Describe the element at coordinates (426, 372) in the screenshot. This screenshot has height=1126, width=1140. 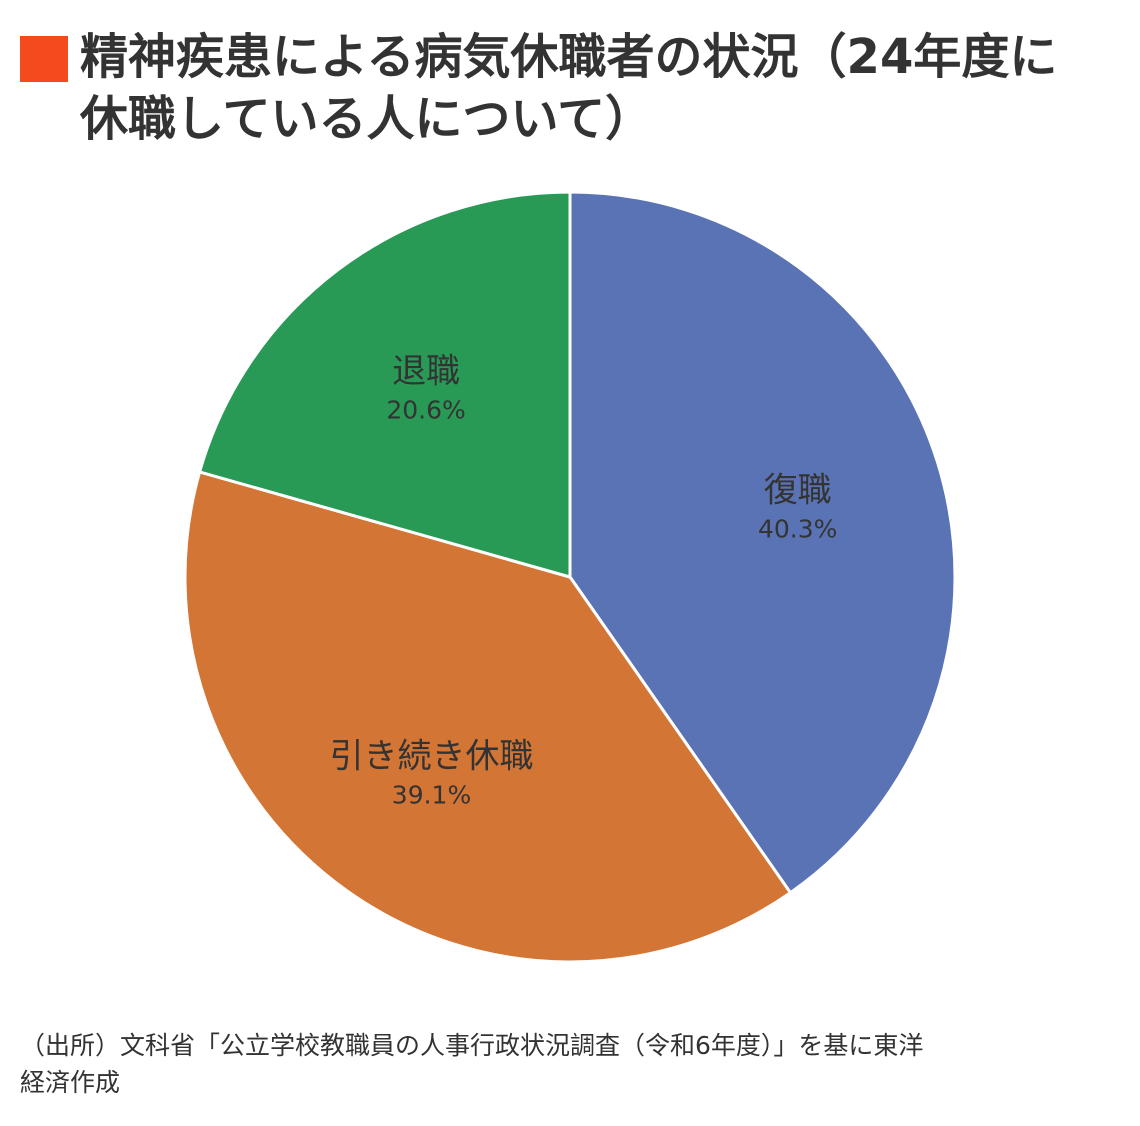
I see `pie-slice-label-3: 退職` at that location.